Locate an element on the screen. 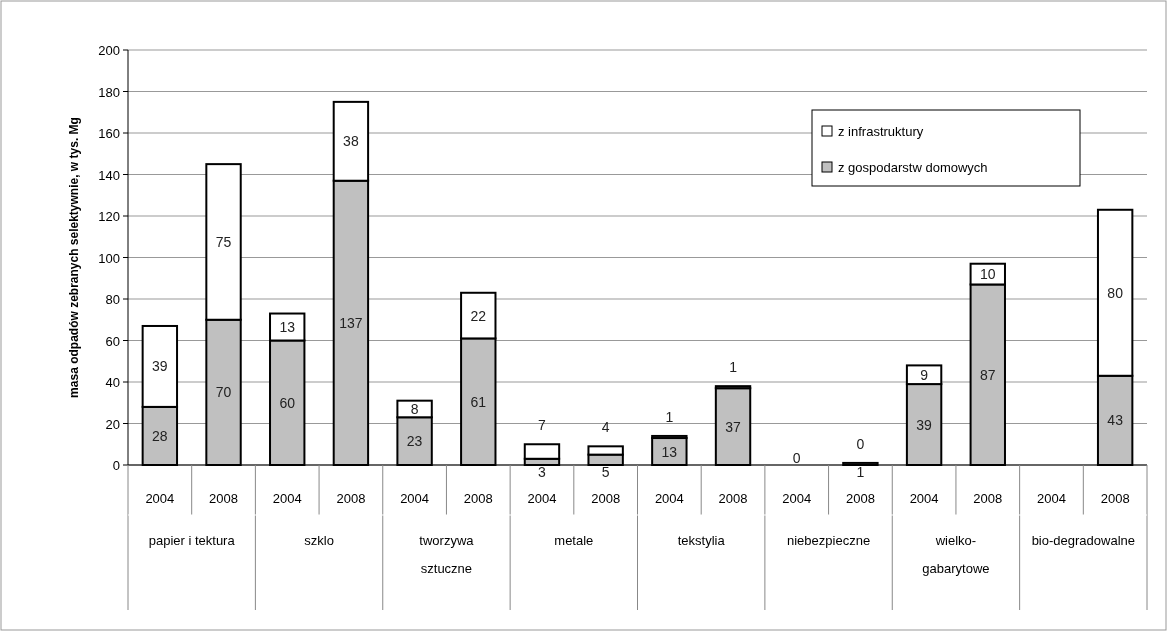 The height and width of the screenshot is (631, 1167). legend-label: z infrastruktury is located at coordinates (881, 131).